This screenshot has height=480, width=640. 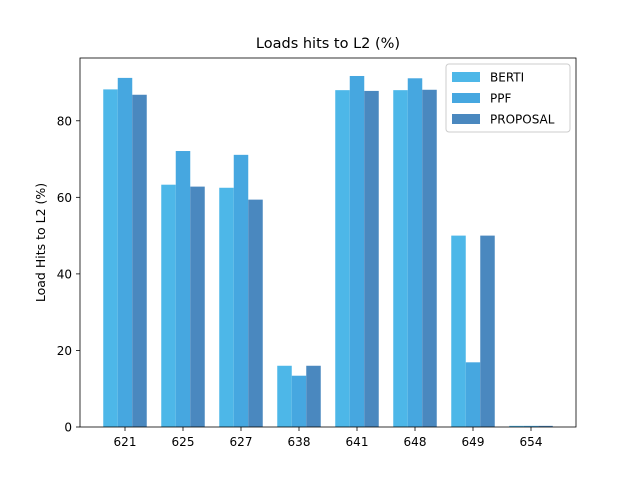 What do you see at coordinates (64, 274) in the screenshot?
I see `y-tick-label-40: 40` at bounding box center [64, 274].